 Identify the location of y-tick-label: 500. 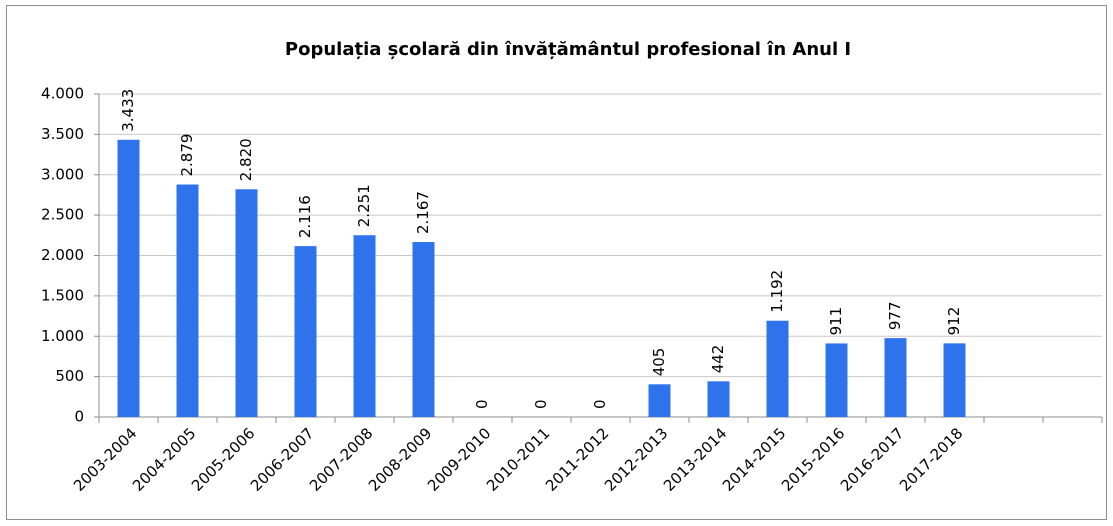
(69, 376).